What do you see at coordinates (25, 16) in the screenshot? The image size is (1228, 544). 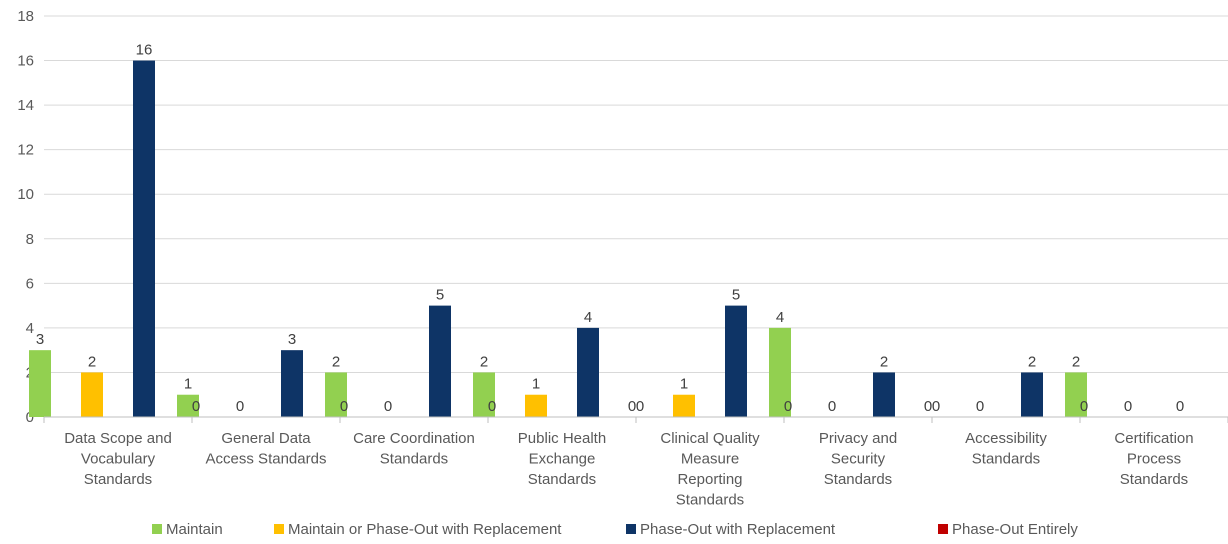 I see `y-tick-label: 18` at bounding box center [25, 16].